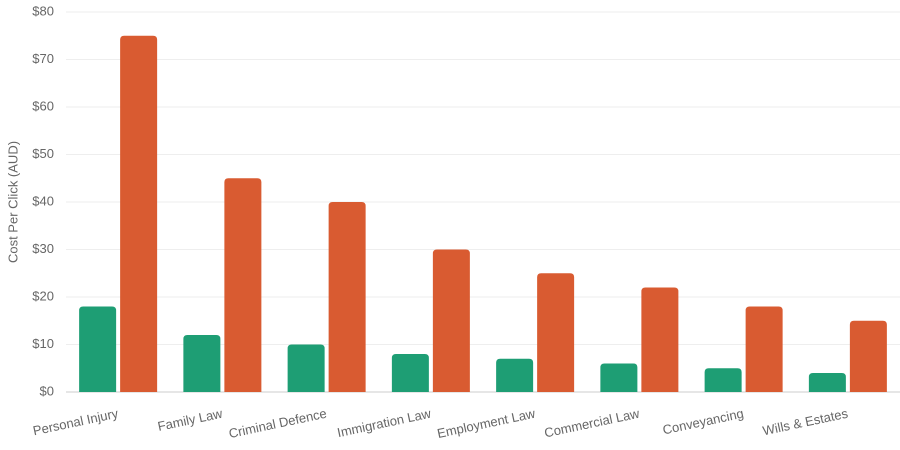  I want to click on y-tick-label: $20, so click(43, 295).